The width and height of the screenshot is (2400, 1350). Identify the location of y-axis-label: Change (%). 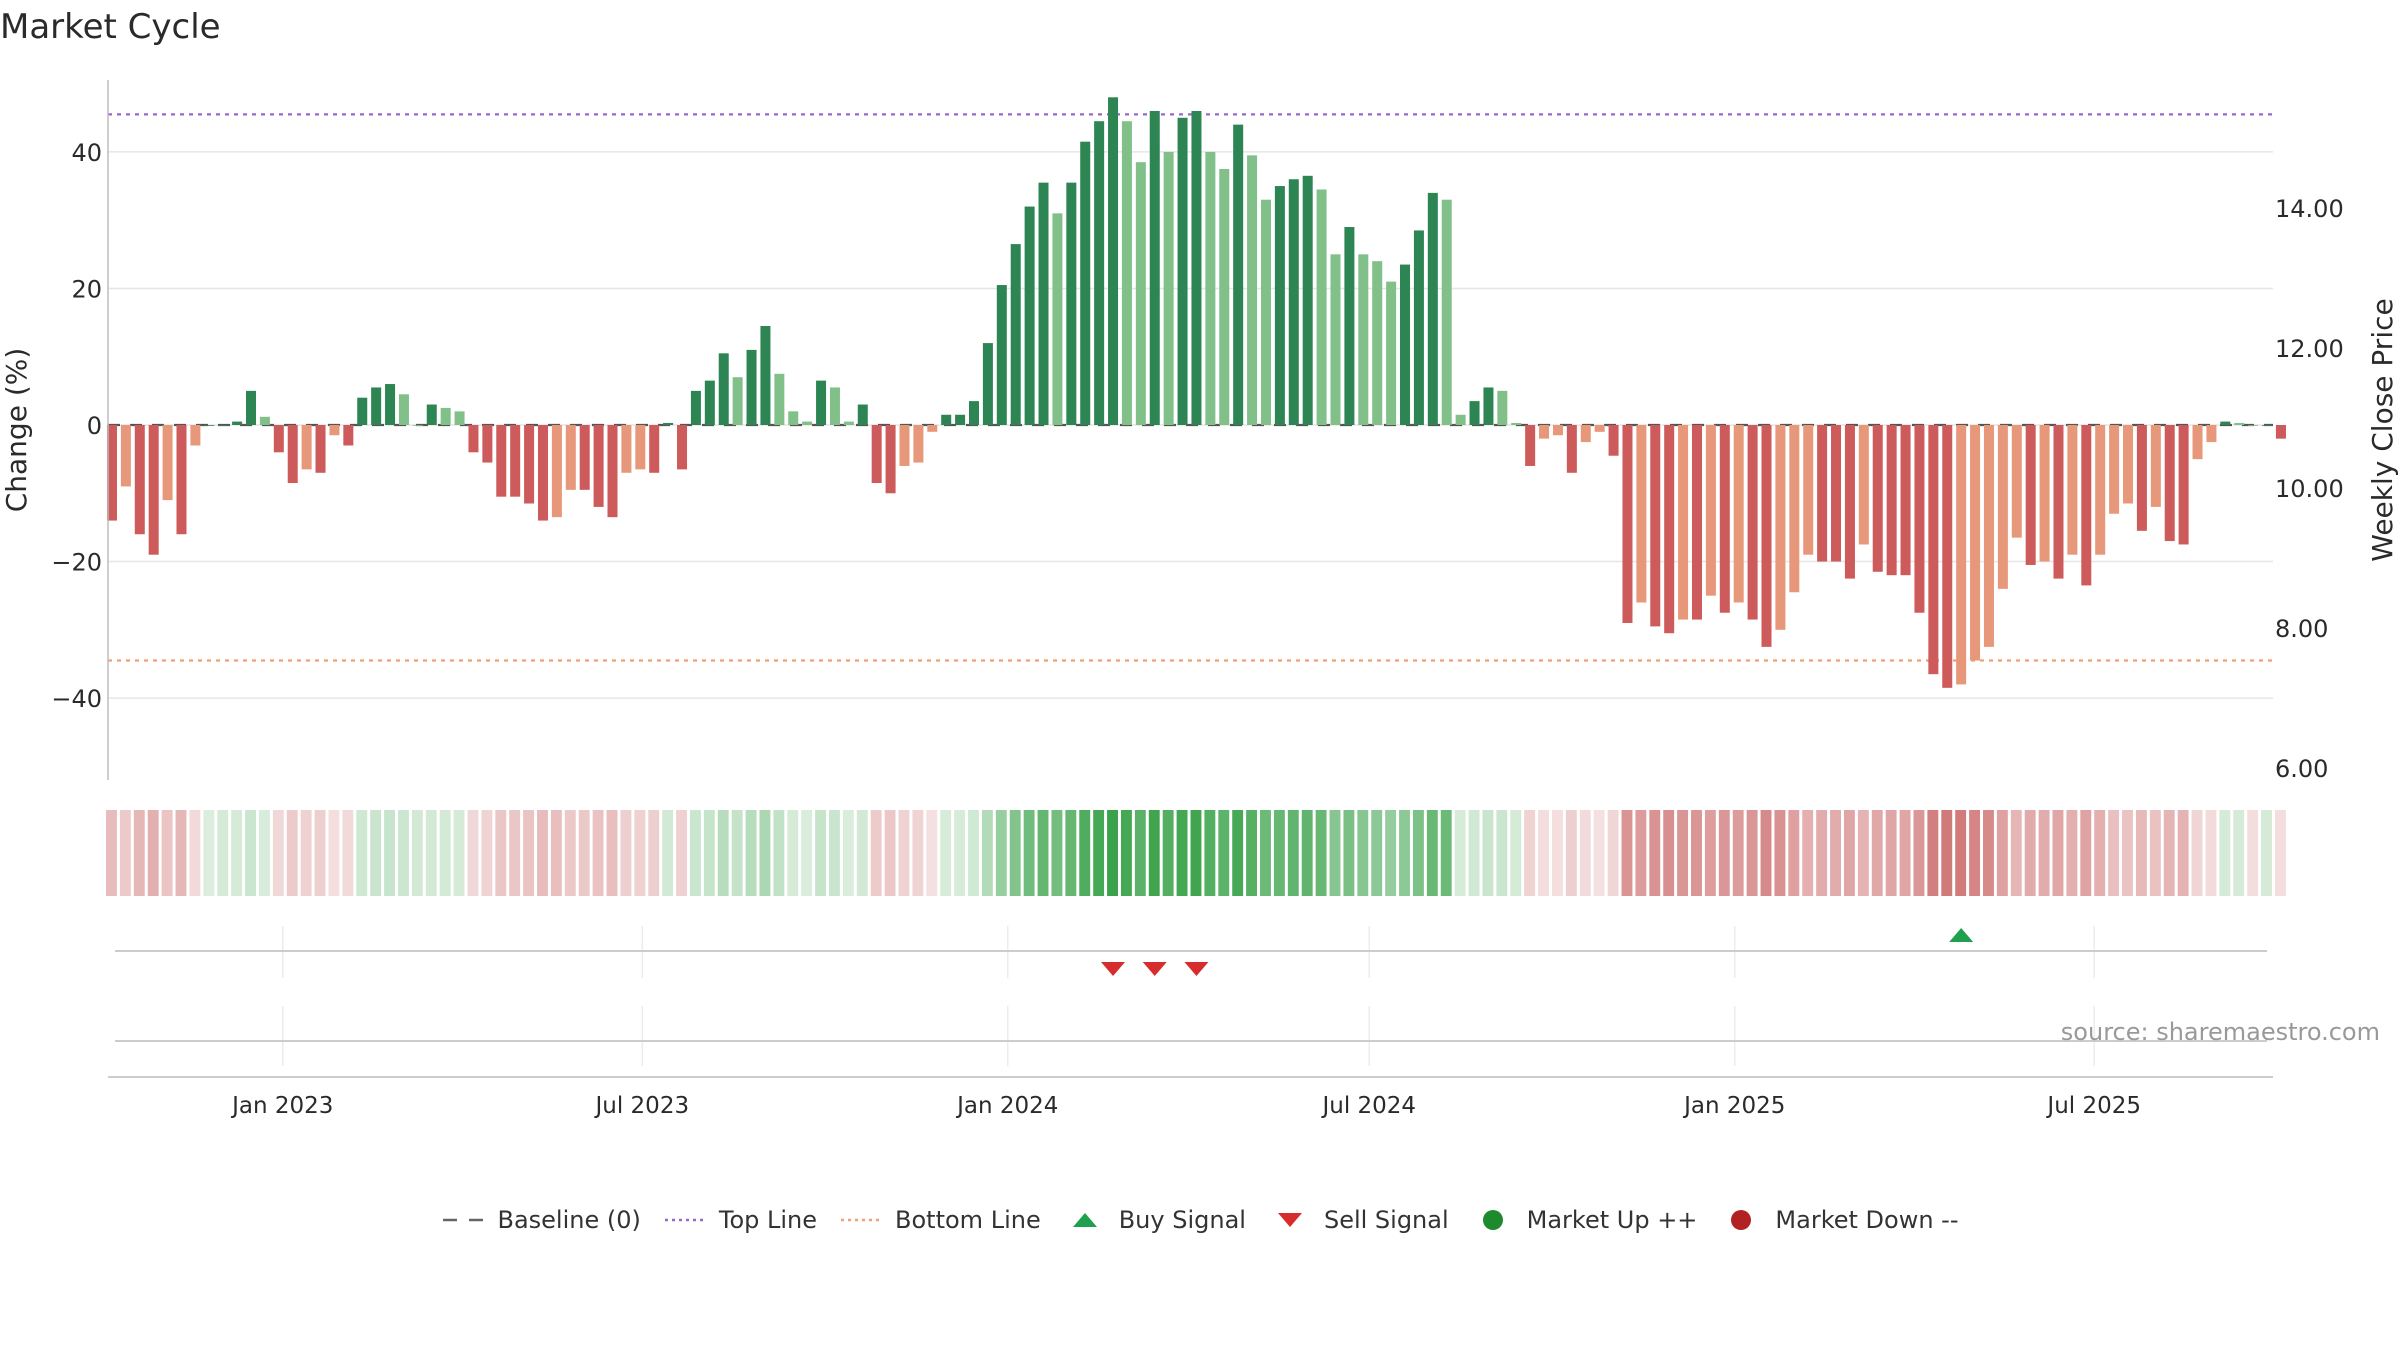
(16, 430).